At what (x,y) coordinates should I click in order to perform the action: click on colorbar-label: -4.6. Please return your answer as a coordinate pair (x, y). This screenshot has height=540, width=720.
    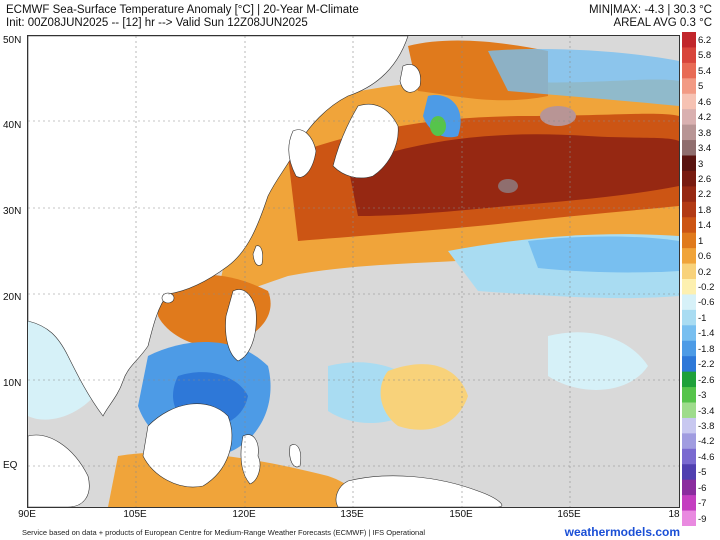
    Looking at the image, I should click on (706, 457).